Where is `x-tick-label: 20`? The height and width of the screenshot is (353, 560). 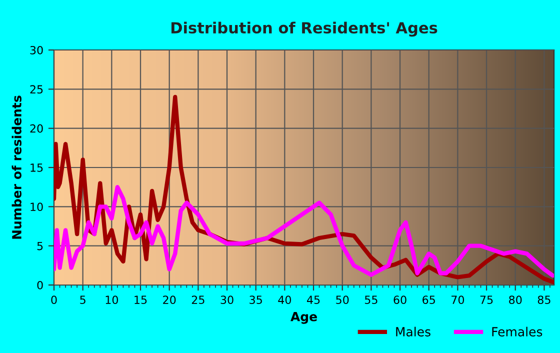
x-tick-label: 20 is located at coordinates (169, 300).